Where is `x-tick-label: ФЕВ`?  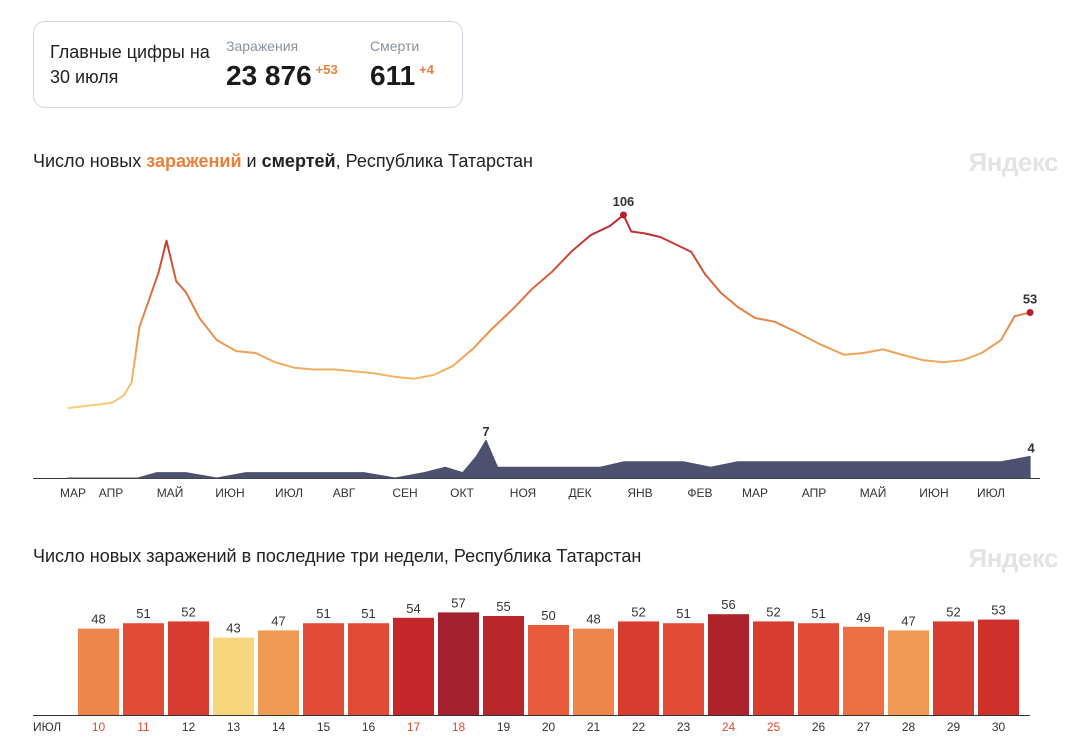 x-tick-label: ФЕВ is located at coordinates (699, 493).